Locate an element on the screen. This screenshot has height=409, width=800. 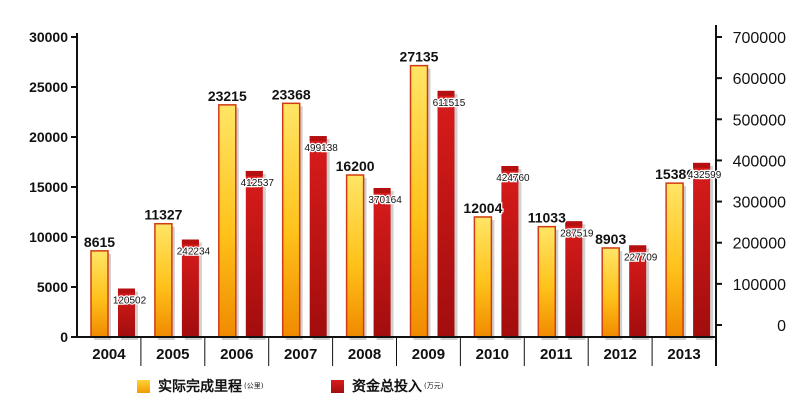
x-tick-label: 2005 is located at coordinates (172, 354).